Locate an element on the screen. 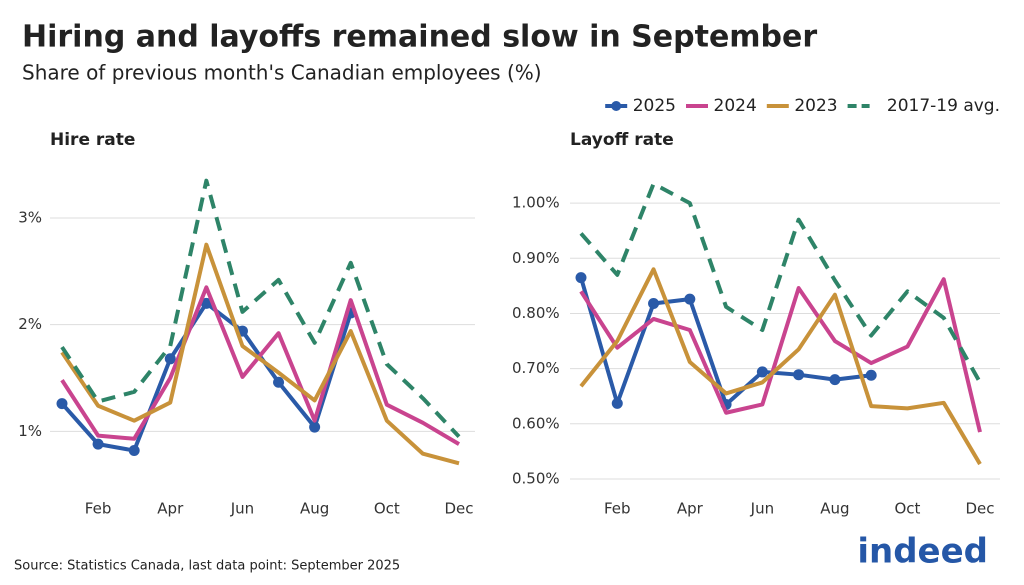  legend-label: 2023 is located at coordinates (815, 106).